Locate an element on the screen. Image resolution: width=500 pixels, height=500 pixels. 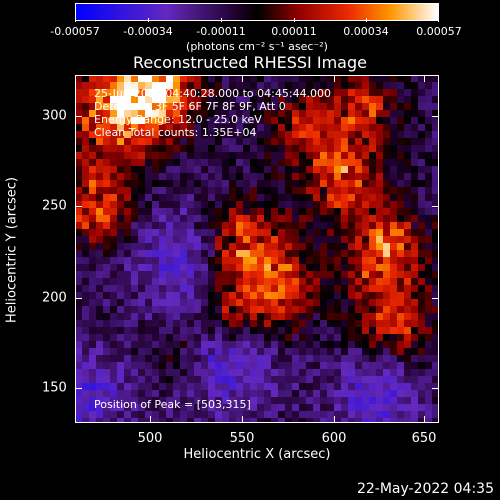
colorbar-label-6: 0.00057 is located at coordinates (439, 31).